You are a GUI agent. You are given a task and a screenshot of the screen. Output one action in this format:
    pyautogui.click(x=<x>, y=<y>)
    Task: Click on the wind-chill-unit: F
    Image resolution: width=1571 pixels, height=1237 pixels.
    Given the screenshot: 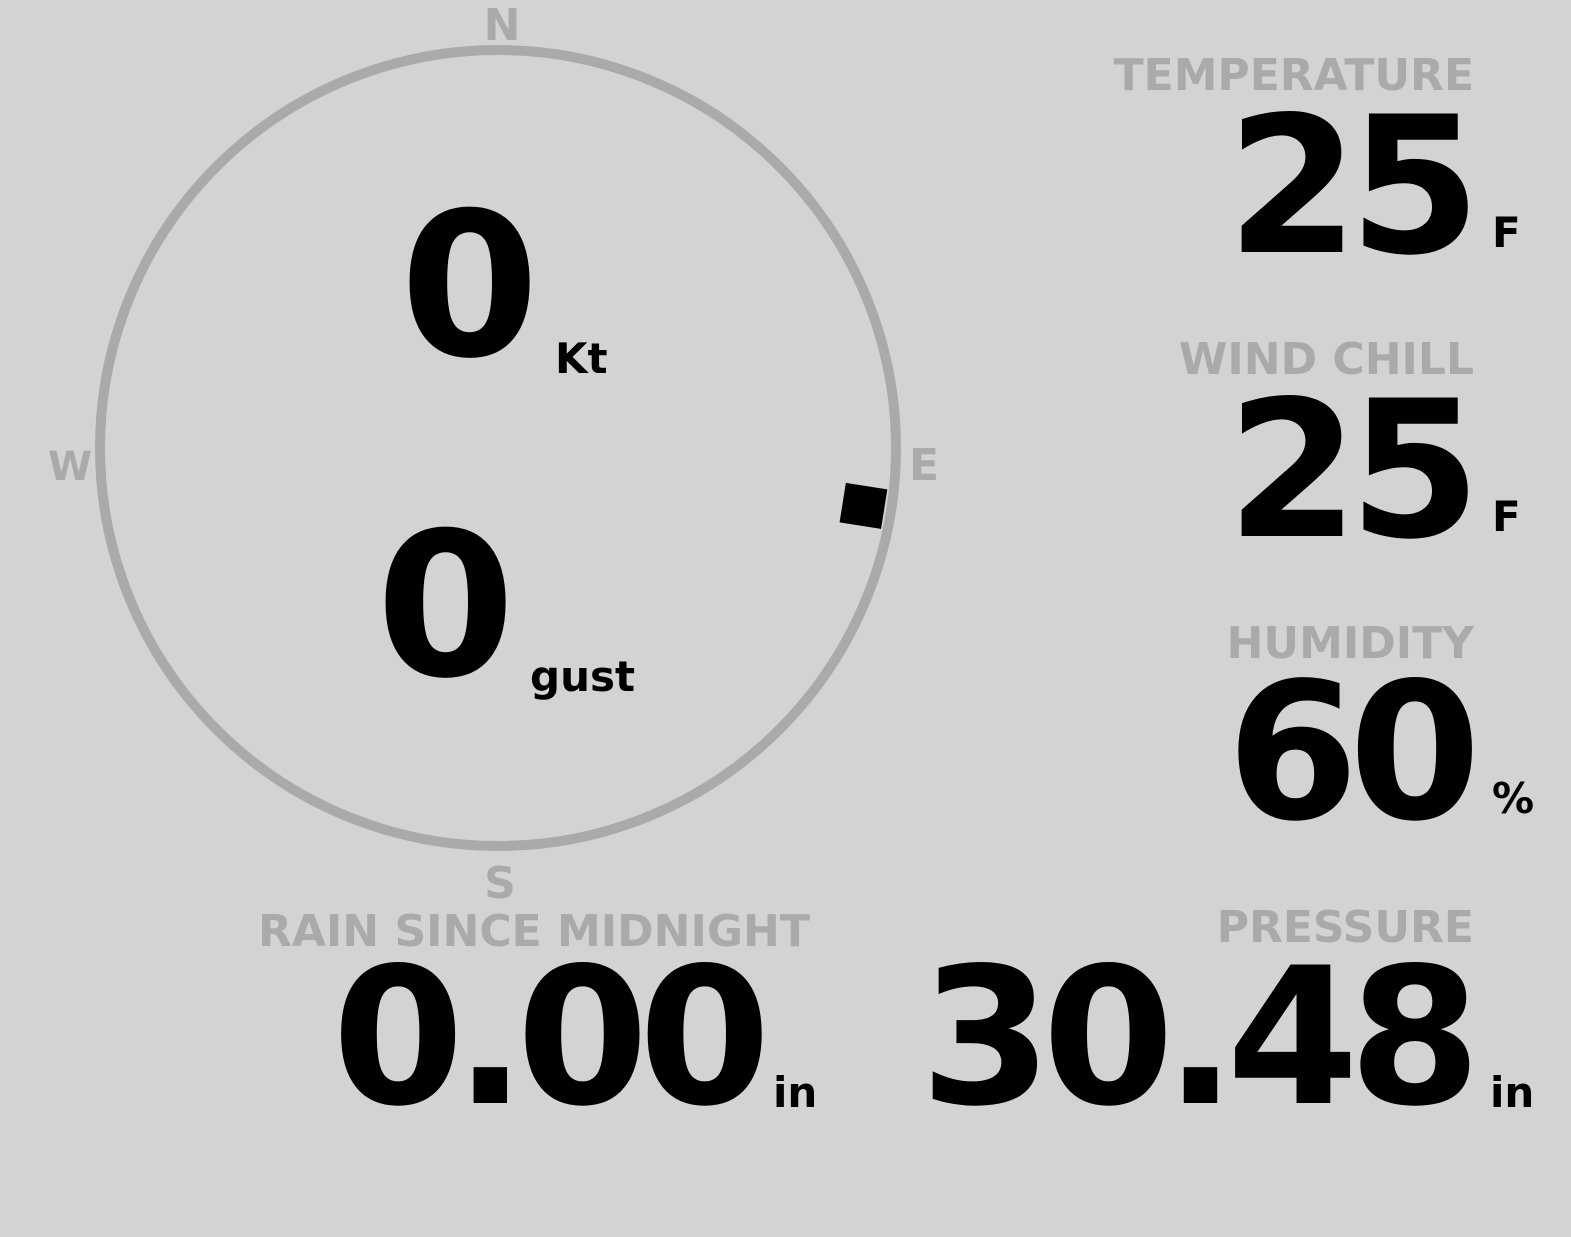 What is the action you would take?
    pyautogui.click(x=1506, y=516)
    